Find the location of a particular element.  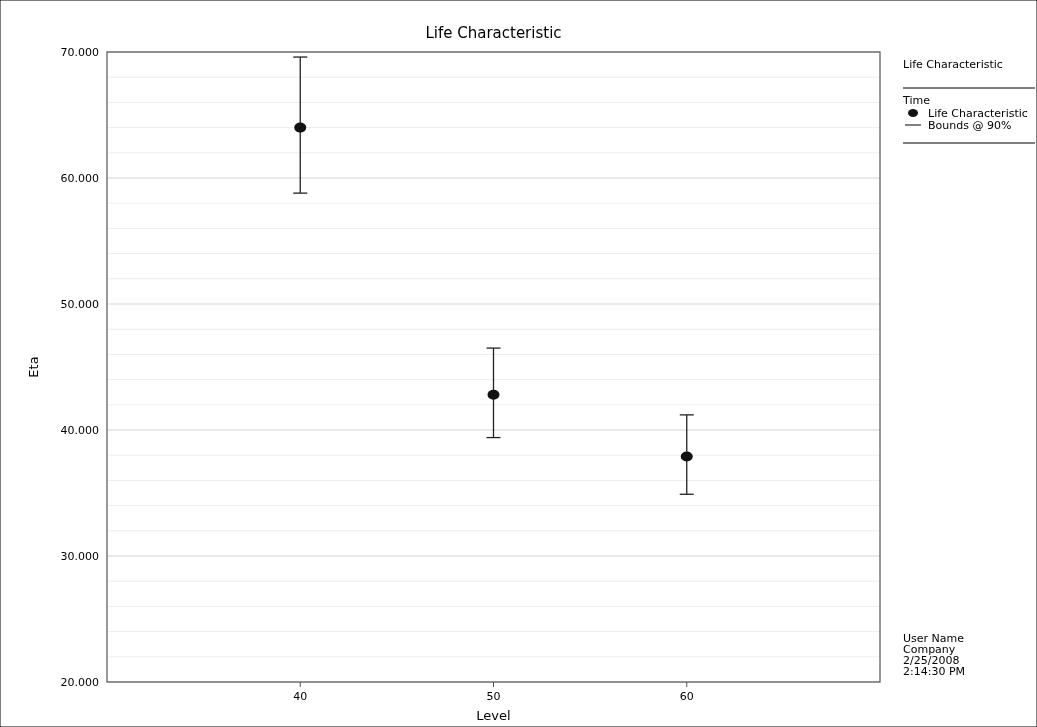

y-axis-title: Eta is located at coordinates (33, 367).